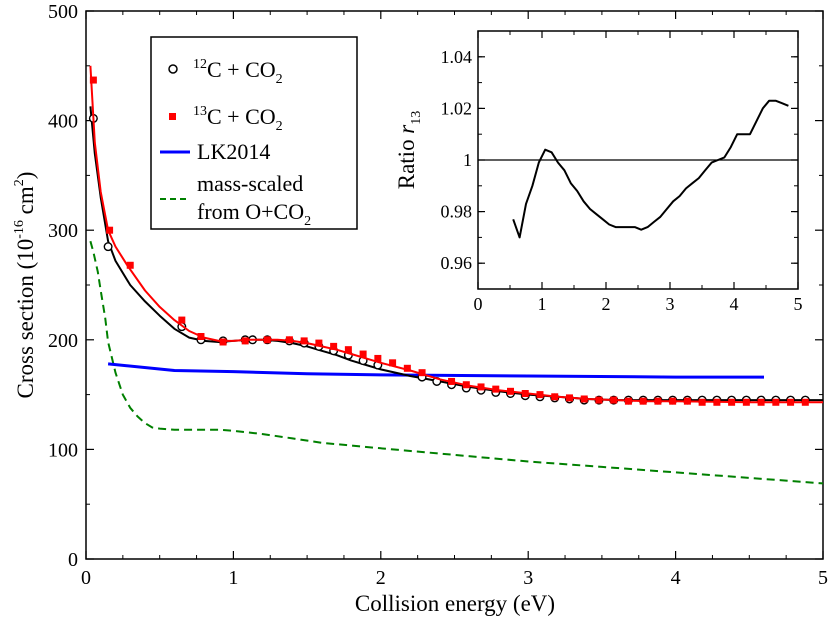  What do you see at coordinates (233, 151) in the screenshot?
I see `legend-label-lk2014: LK2014` at bounding box center [233, 151].